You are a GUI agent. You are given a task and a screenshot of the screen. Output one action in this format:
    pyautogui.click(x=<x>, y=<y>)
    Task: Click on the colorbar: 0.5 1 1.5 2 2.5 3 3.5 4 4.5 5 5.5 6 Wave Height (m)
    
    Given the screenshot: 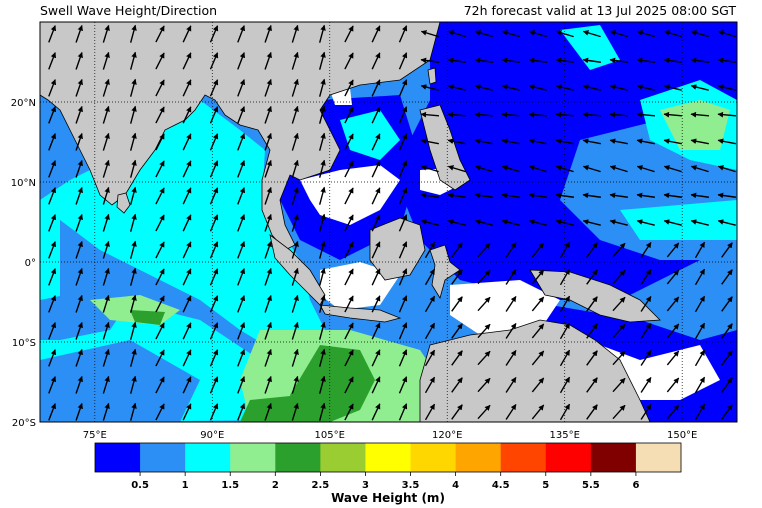 What is the action you would take?
    pyautogui.click(x=388, y=473)
    